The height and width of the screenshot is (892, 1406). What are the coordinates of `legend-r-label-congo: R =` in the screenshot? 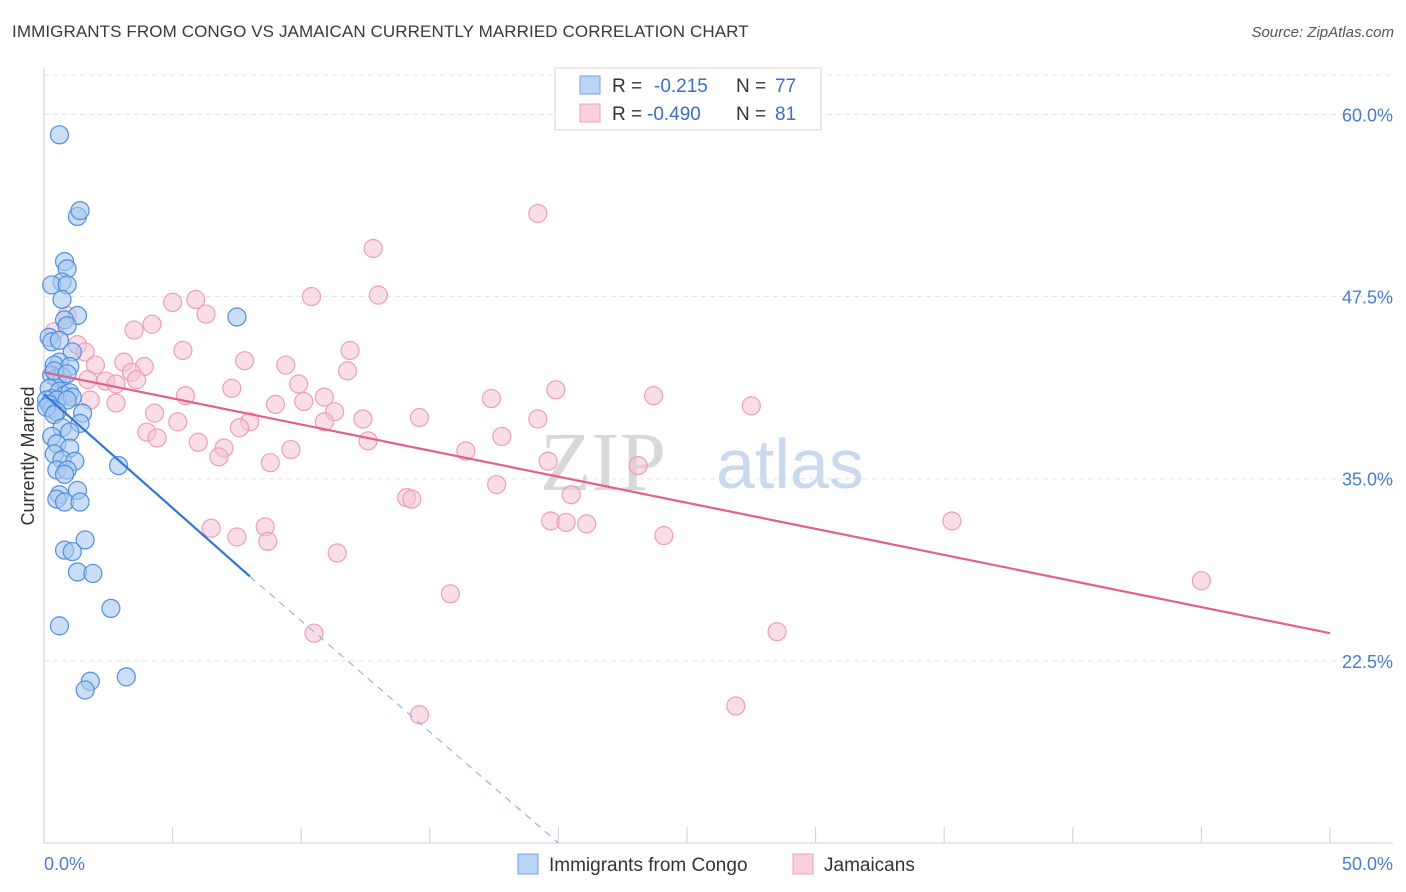 It's located at (627, 86).